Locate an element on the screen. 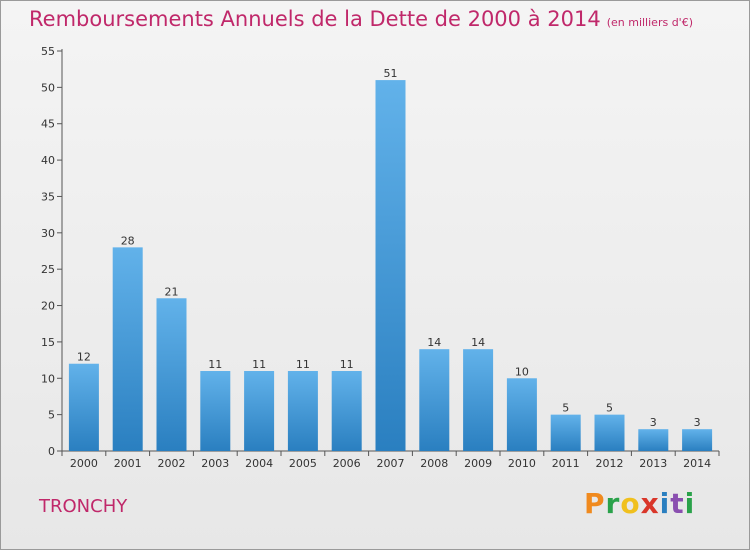  x-tick-label: 2000 is located at coordinates (84, 463).